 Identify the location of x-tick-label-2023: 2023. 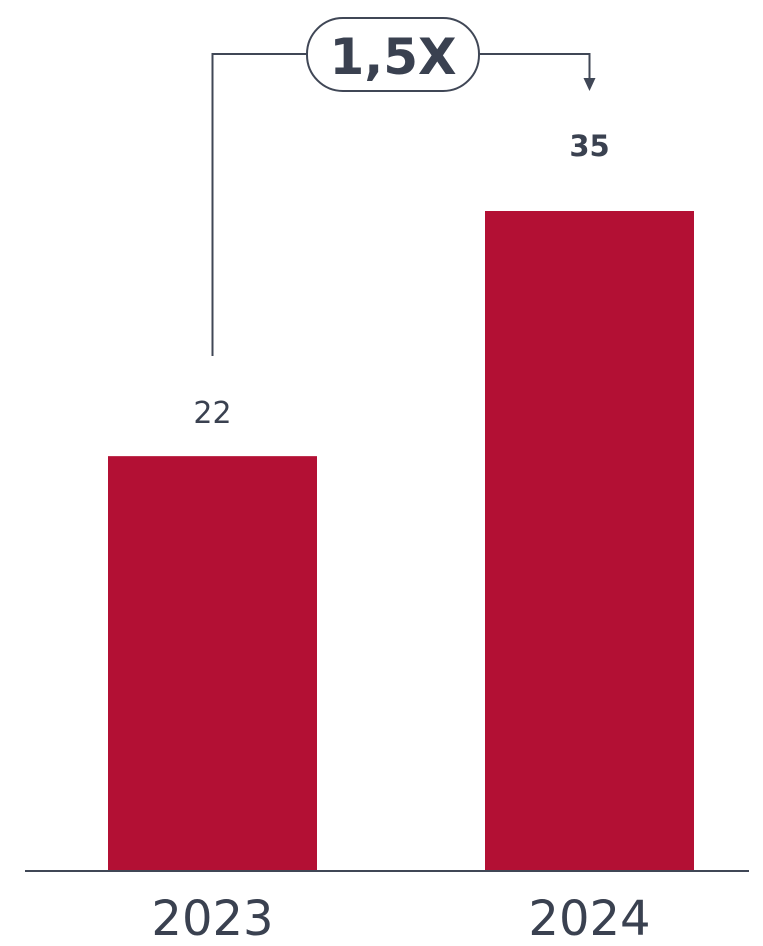
(212, 916).